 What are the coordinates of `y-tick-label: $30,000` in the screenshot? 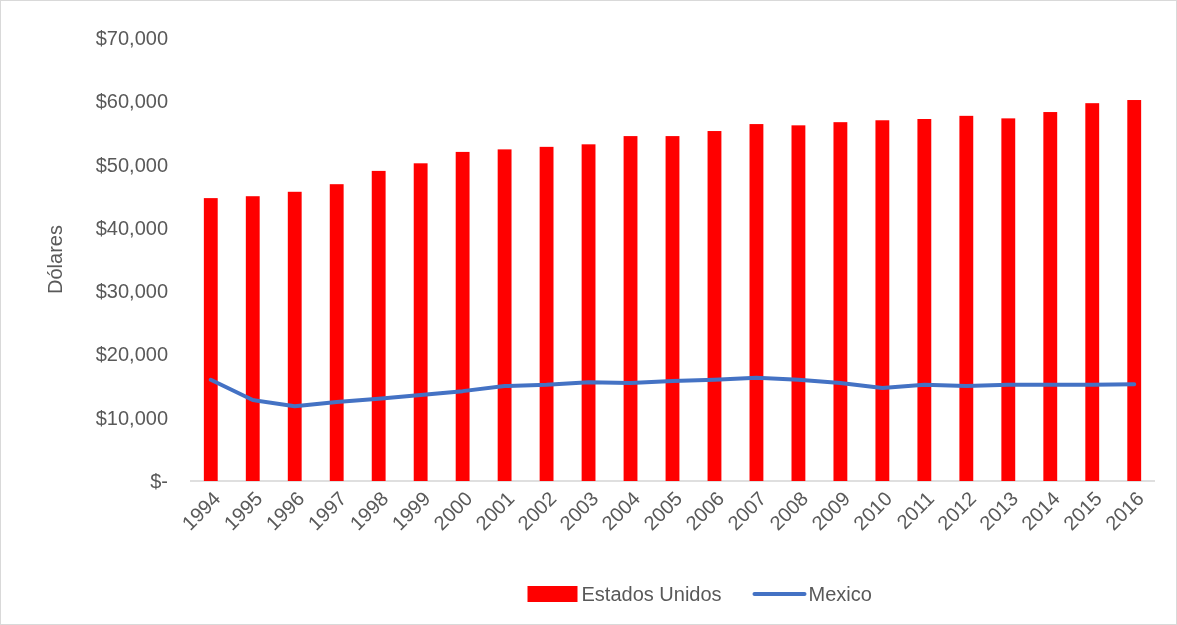 It's located at (131, 291).